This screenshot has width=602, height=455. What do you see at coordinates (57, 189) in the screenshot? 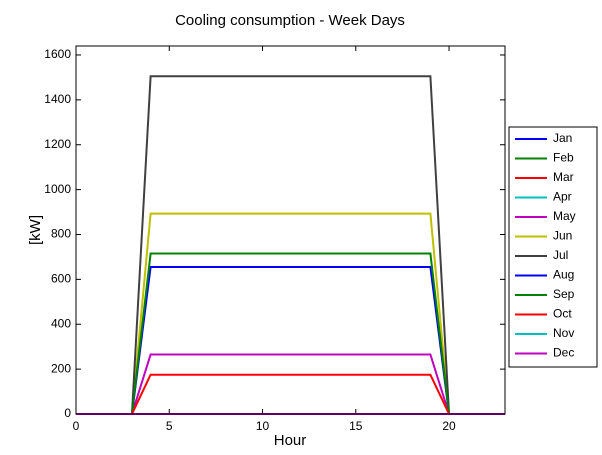
I see `y-tick-label: 1000` at bounding box center [57, 189].